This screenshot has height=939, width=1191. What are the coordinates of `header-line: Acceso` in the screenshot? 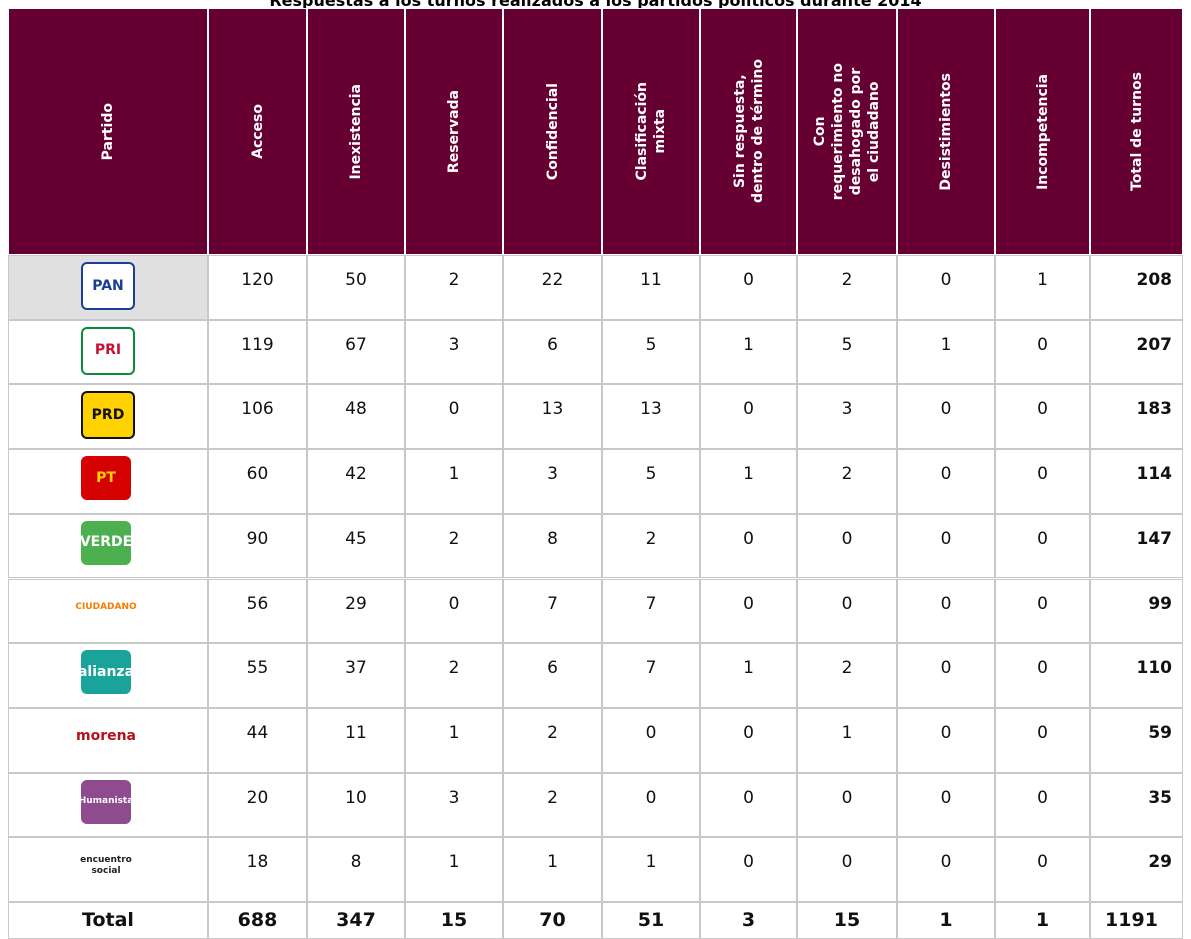 It's located at (257, 131).